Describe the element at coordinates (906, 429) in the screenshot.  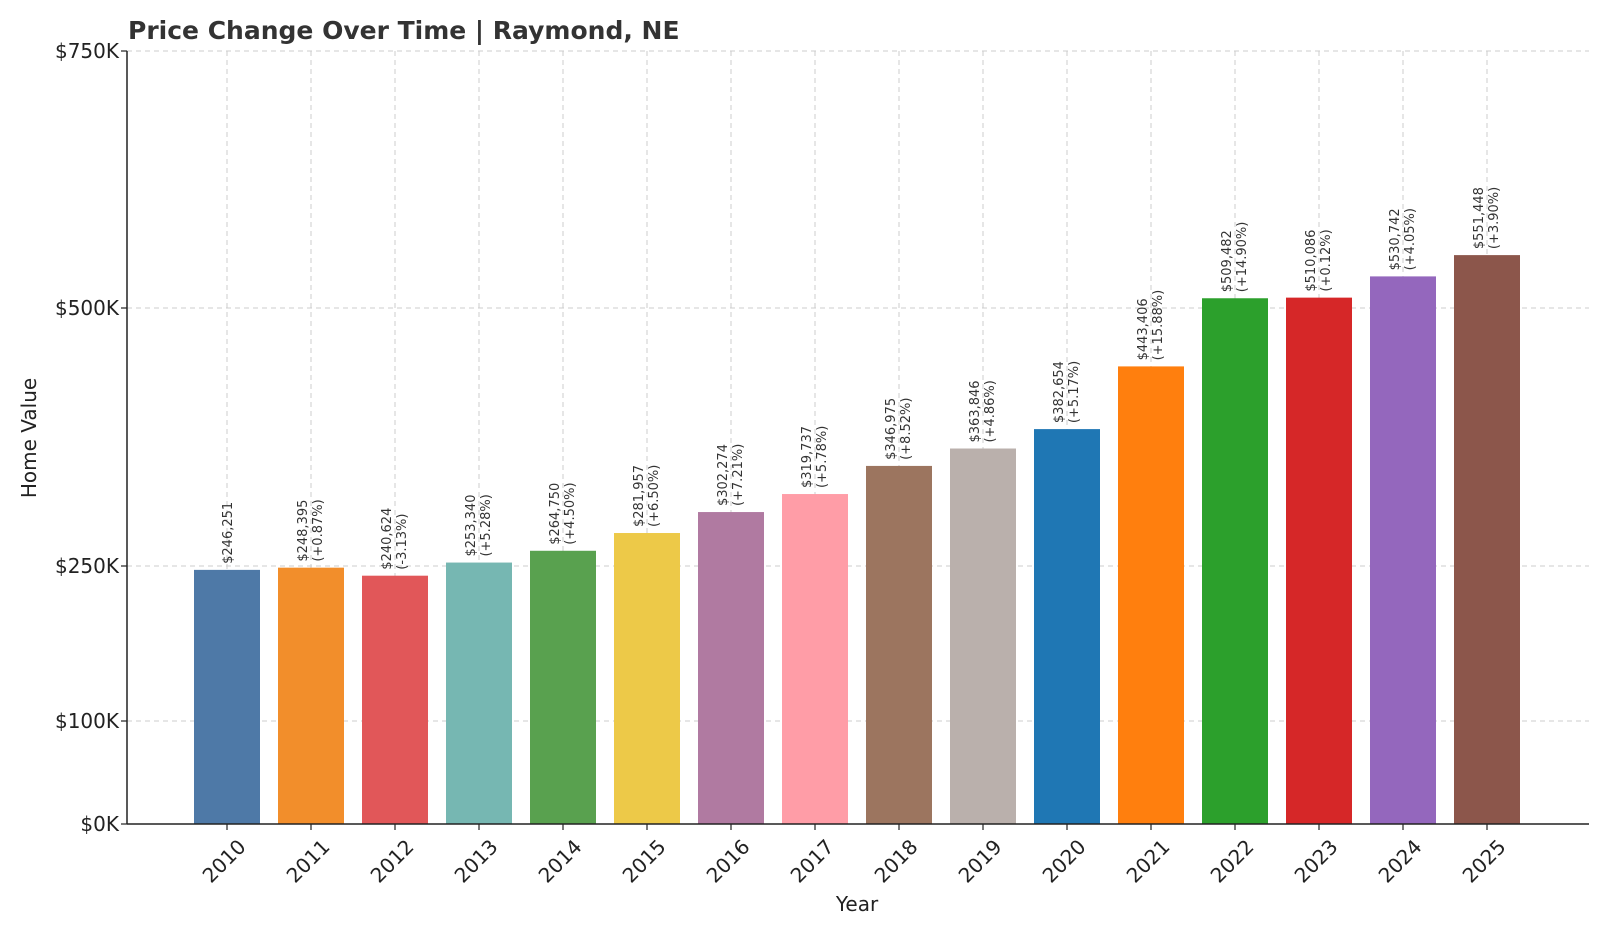
I see `bar-change-label: (+8.52%)` at that location.